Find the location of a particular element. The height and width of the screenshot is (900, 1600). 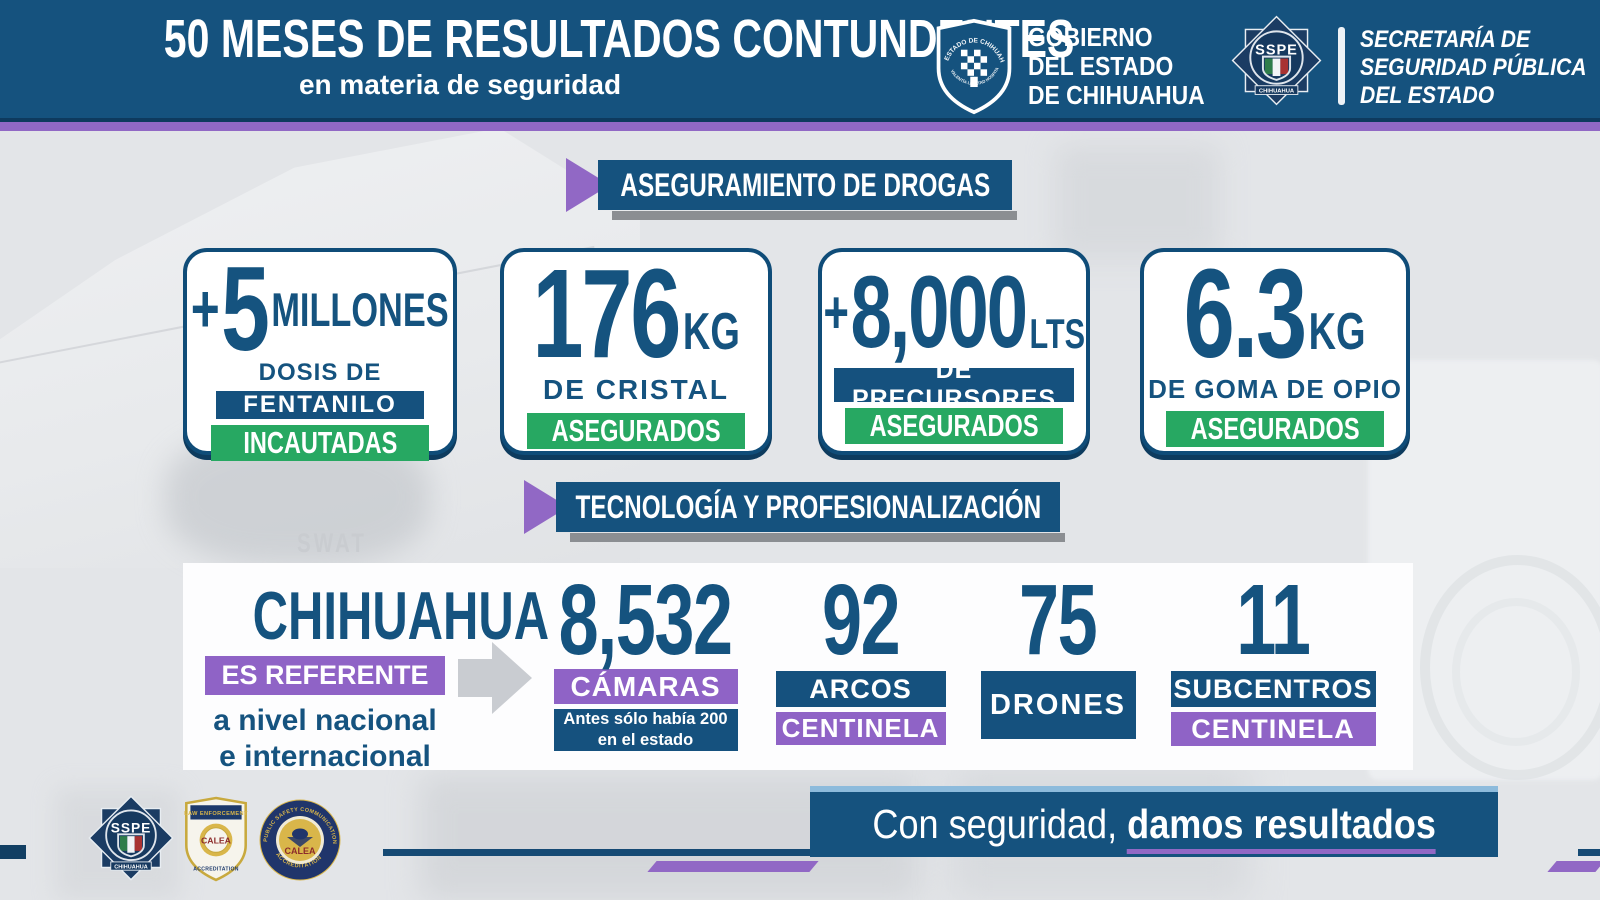

calea-shield-center-text: CALEA is located at coordinates (216, 841).